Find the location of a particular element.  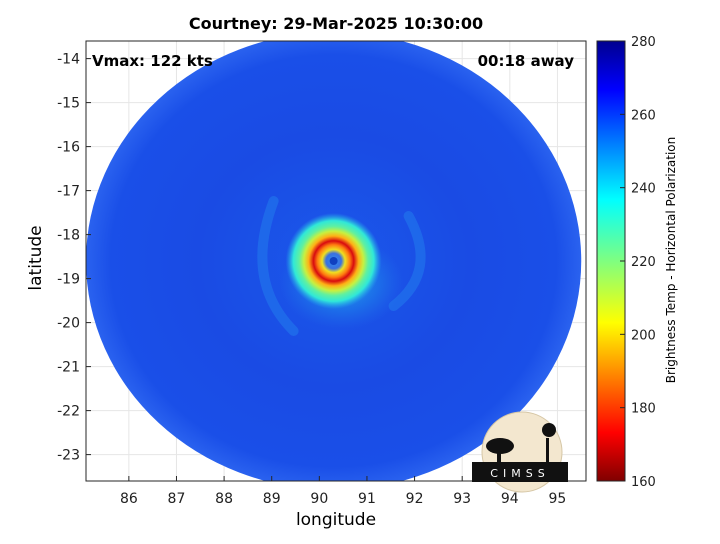

colorbar-ticks: 160 180 200 220 240 260 280 is located at coordinates (638, 262).